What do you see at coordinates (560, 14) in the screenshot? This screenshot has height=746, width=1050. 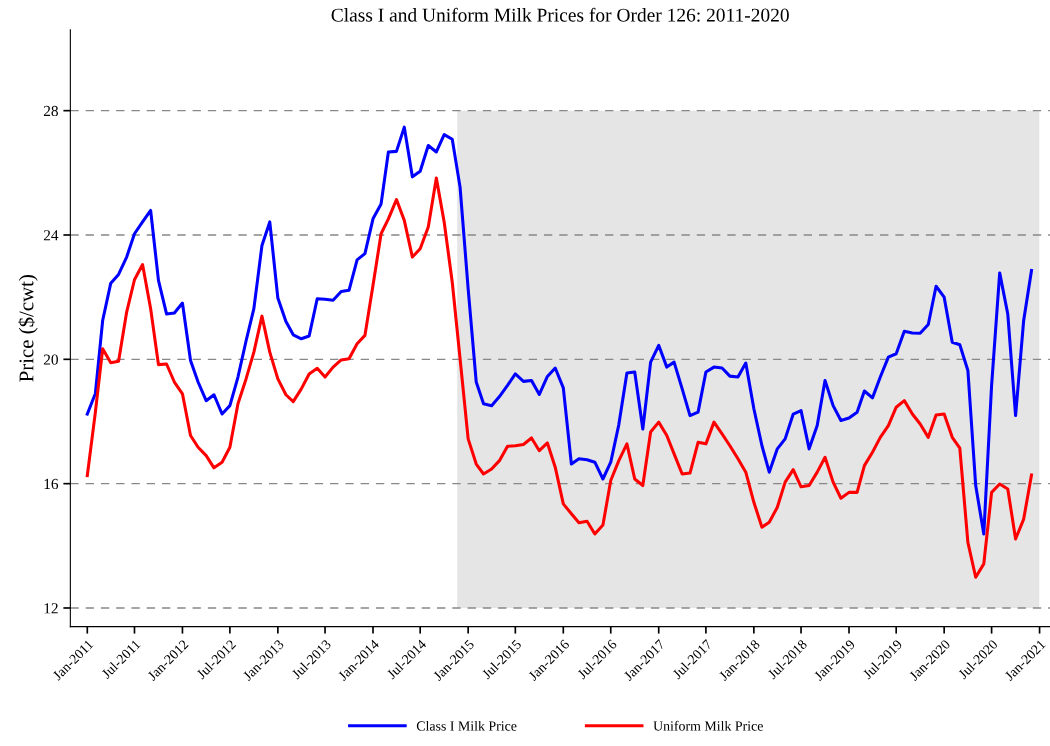 I see `chart-title: Class I and Uniform Milk Prices for Order 126: 2011-2020` at bounding box center [560, 14].